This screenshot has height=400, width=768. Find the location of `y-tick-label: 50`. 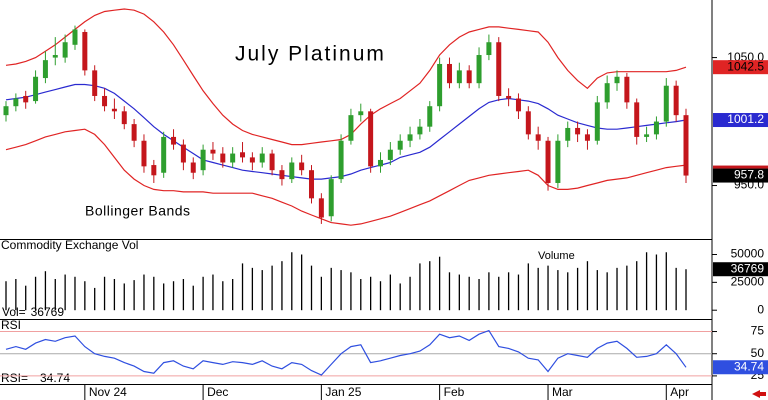

y-tick-label: 50 is located at coordinates (758, 353).